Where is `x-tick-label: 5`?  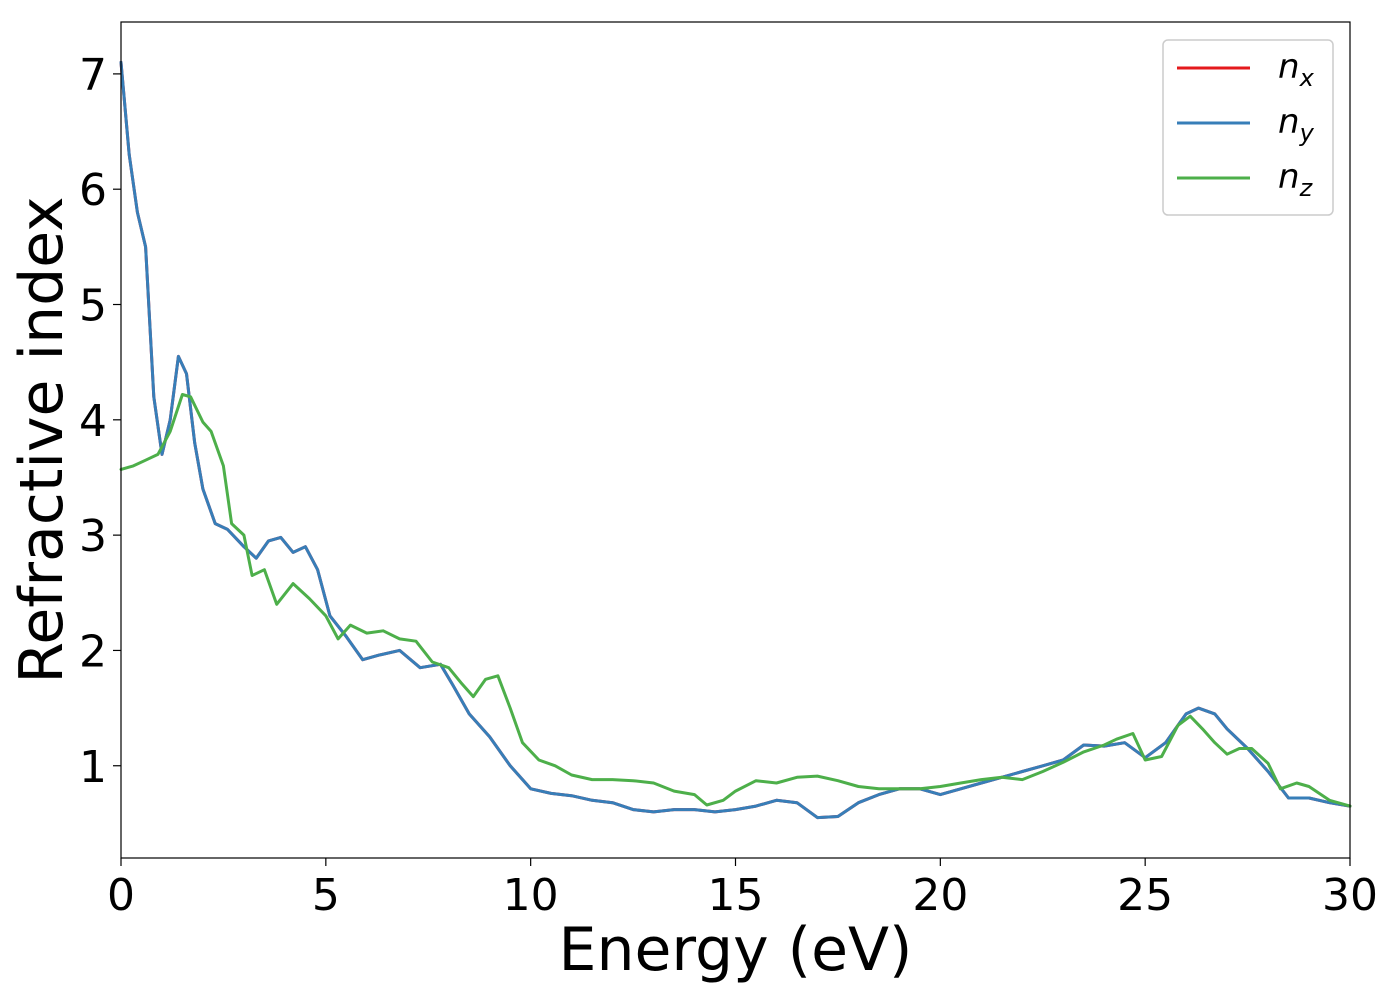
x-tick-label: 5 is located at coordinates (326, 895).